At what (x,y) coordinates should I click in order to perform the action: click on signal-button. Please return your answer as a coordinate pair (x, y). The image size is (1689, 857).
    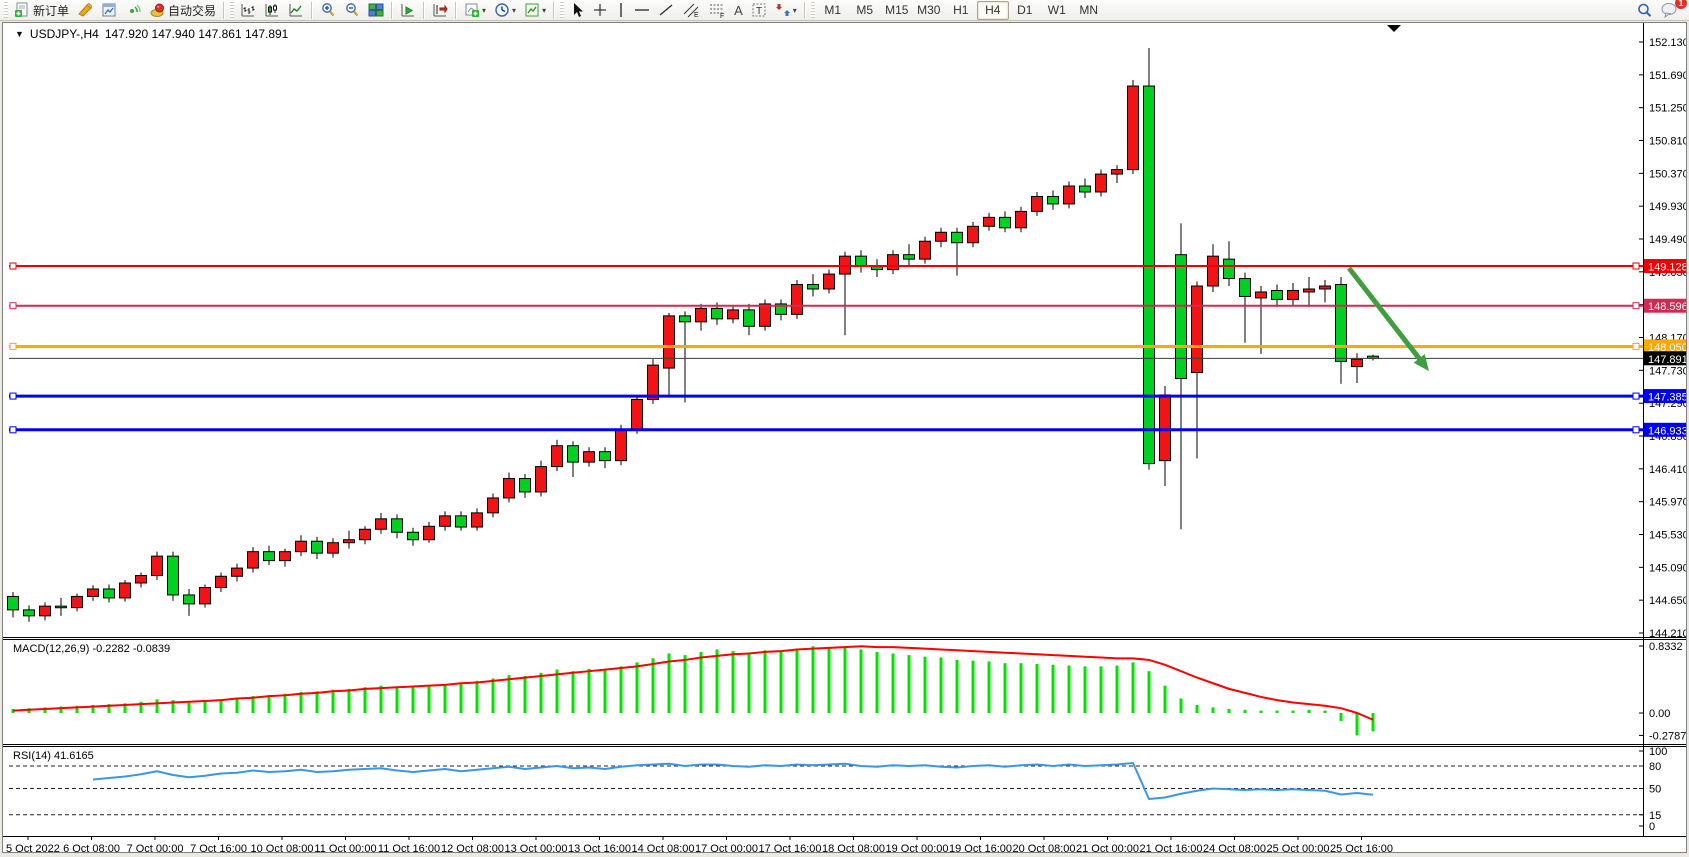
    Looking at the image, I should click on (133, 10).